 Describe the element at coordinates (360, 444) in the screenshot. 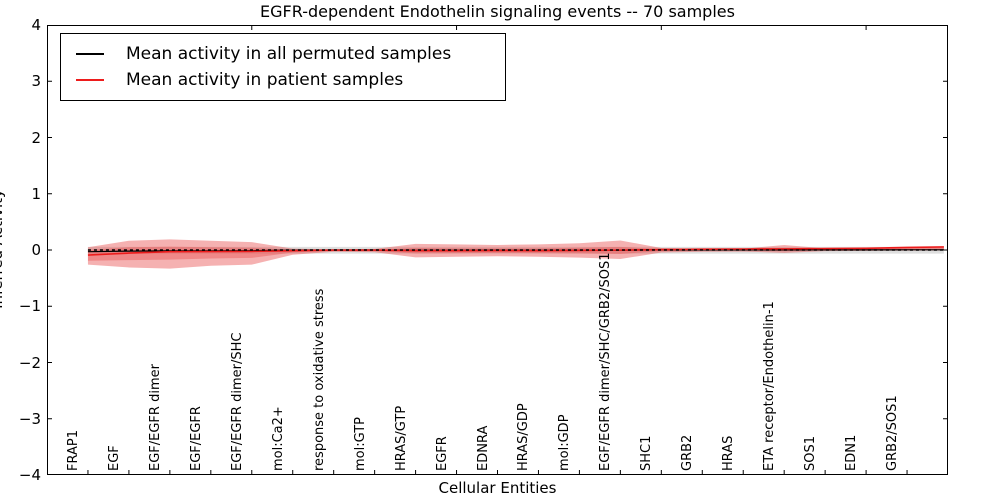

I see `x-category-label: mol:GTP` at that location.